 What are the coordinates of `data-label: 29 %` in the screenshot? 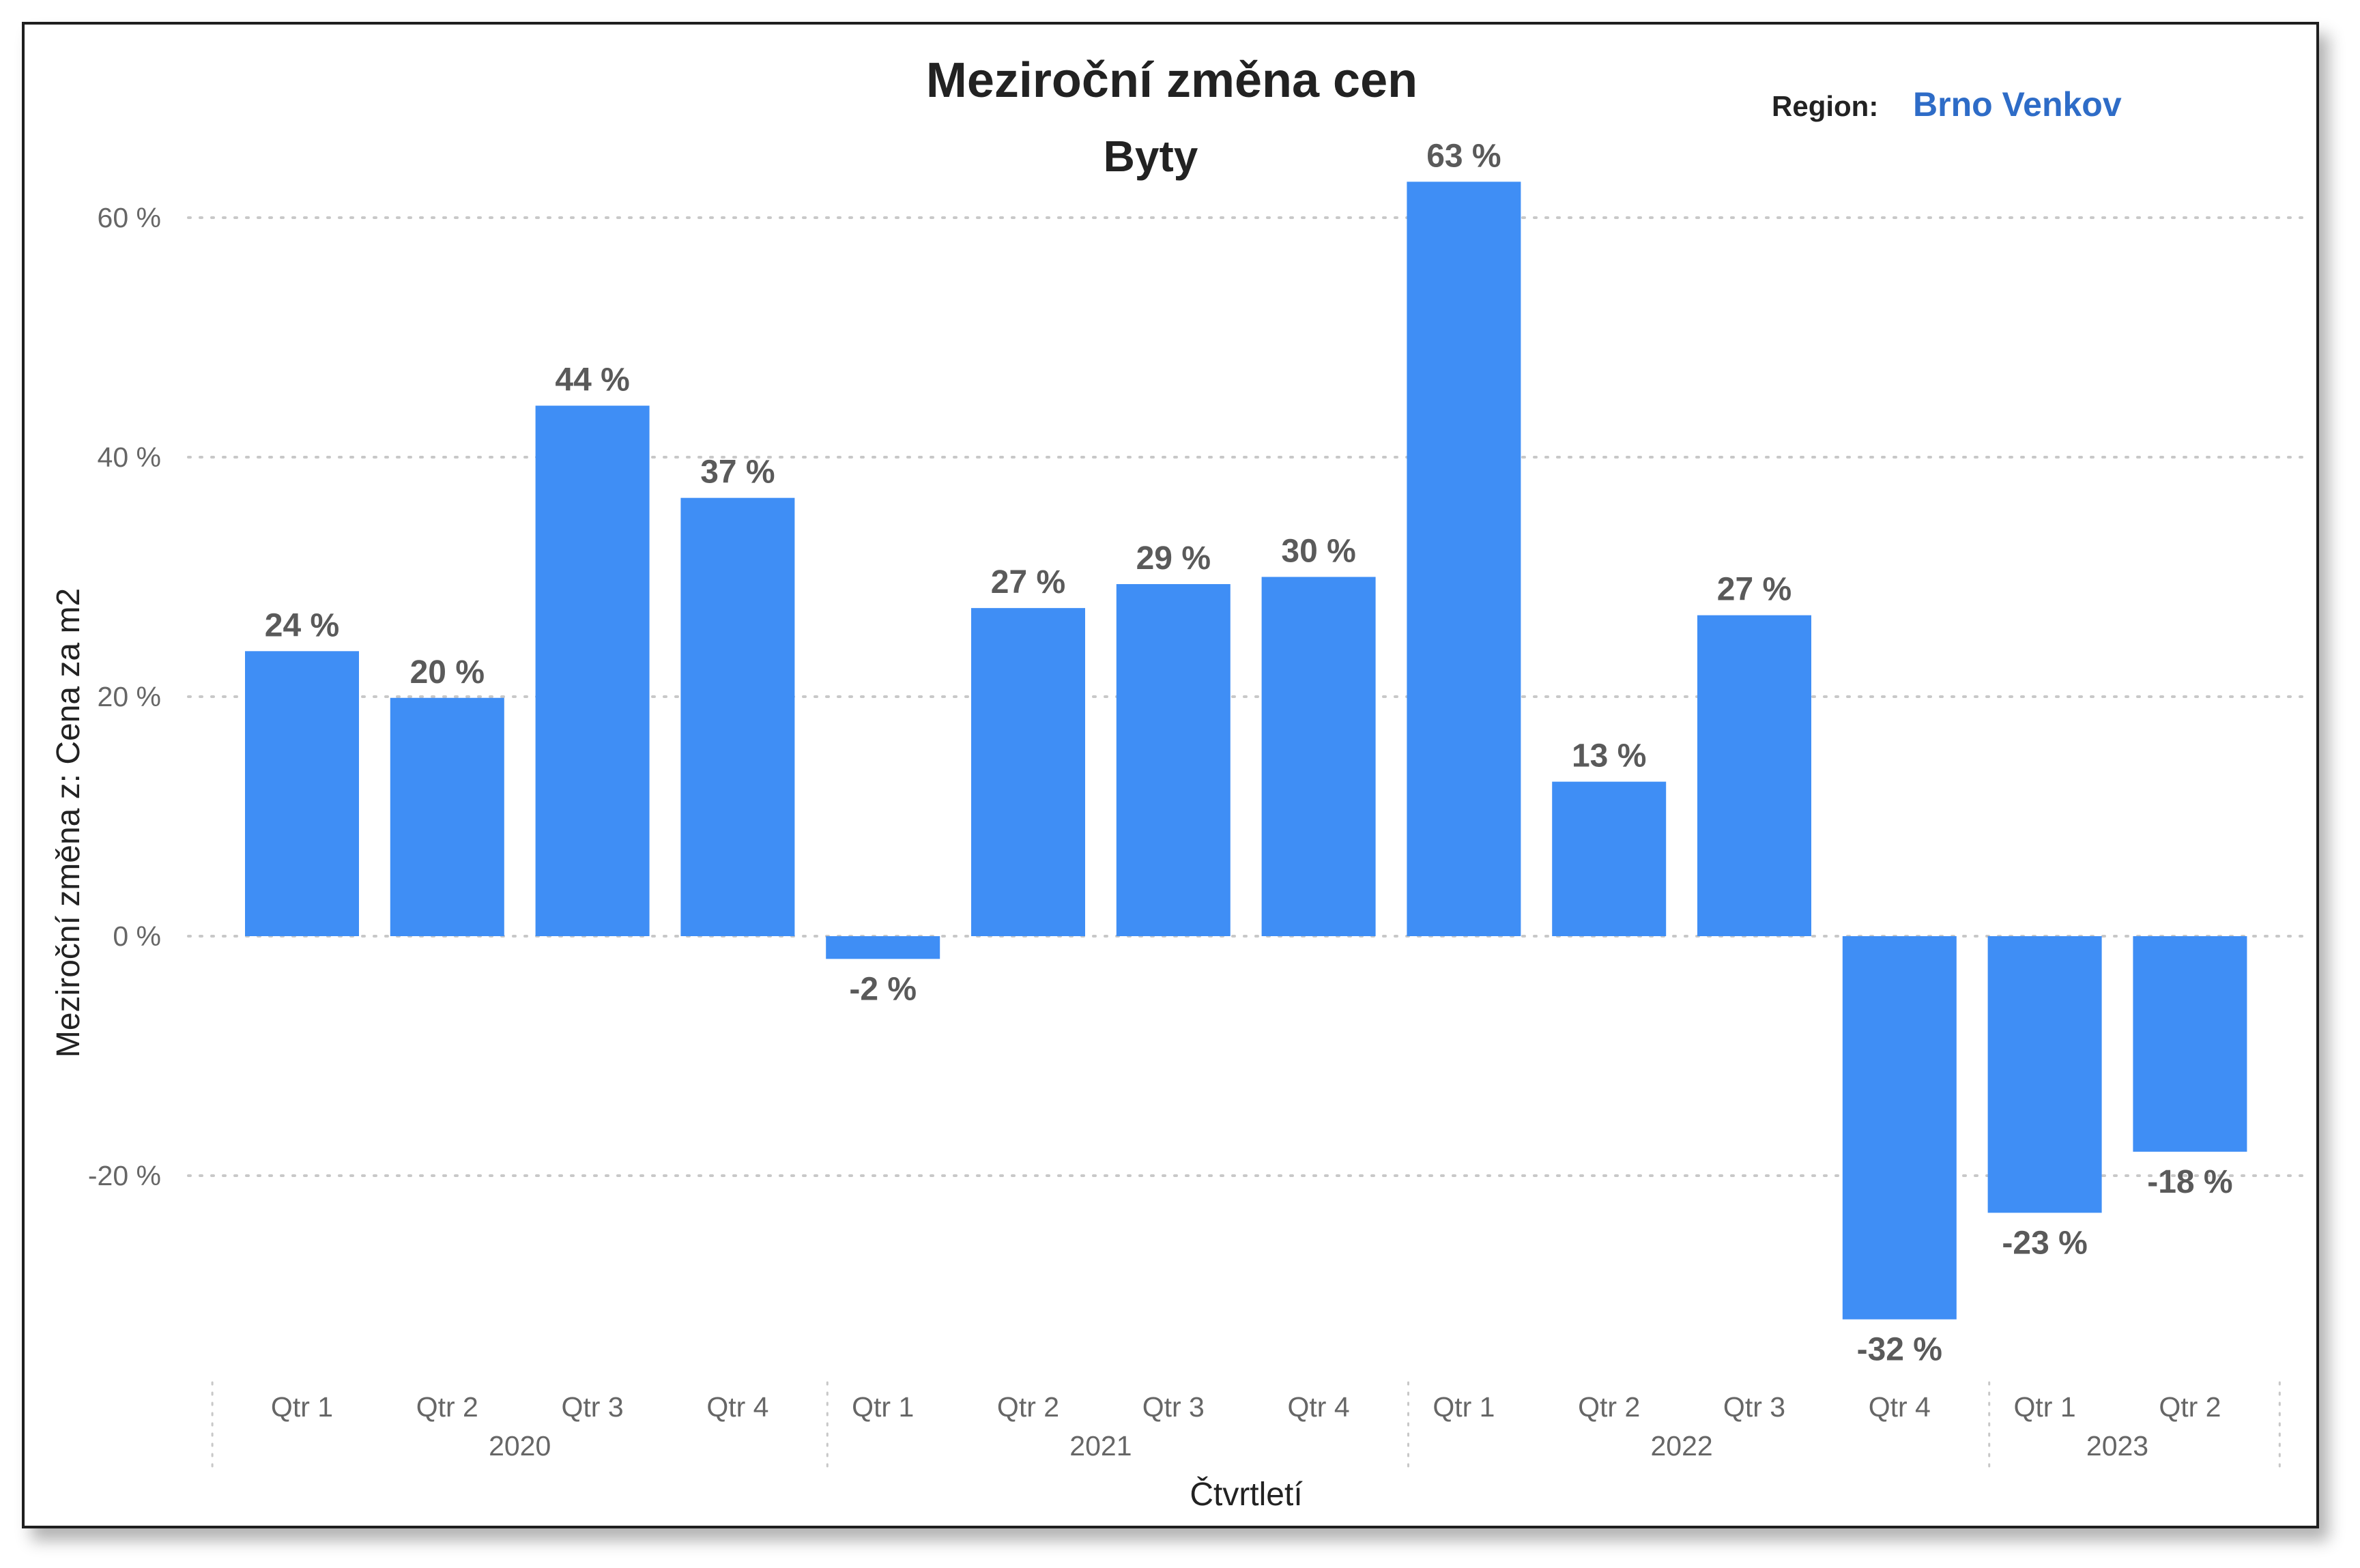 It's located at (1173, 559).